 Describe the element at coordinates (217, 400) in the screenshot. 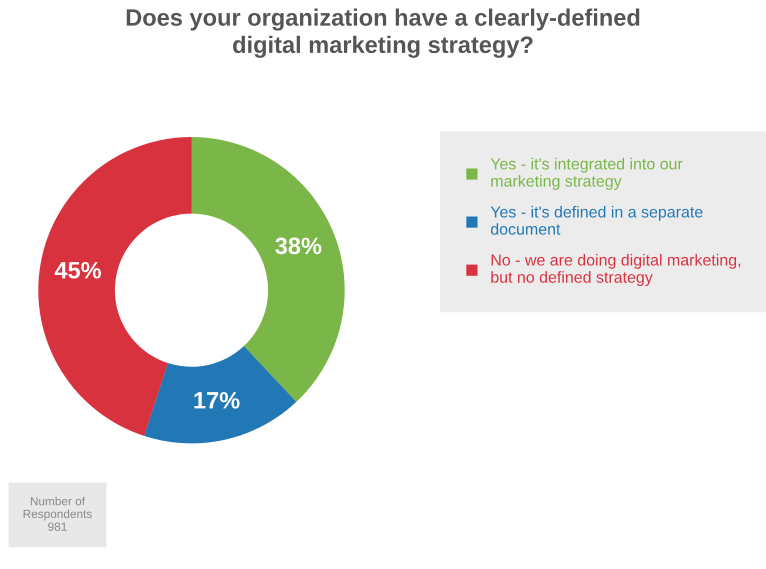

I see `data-label: 17%` at that location.